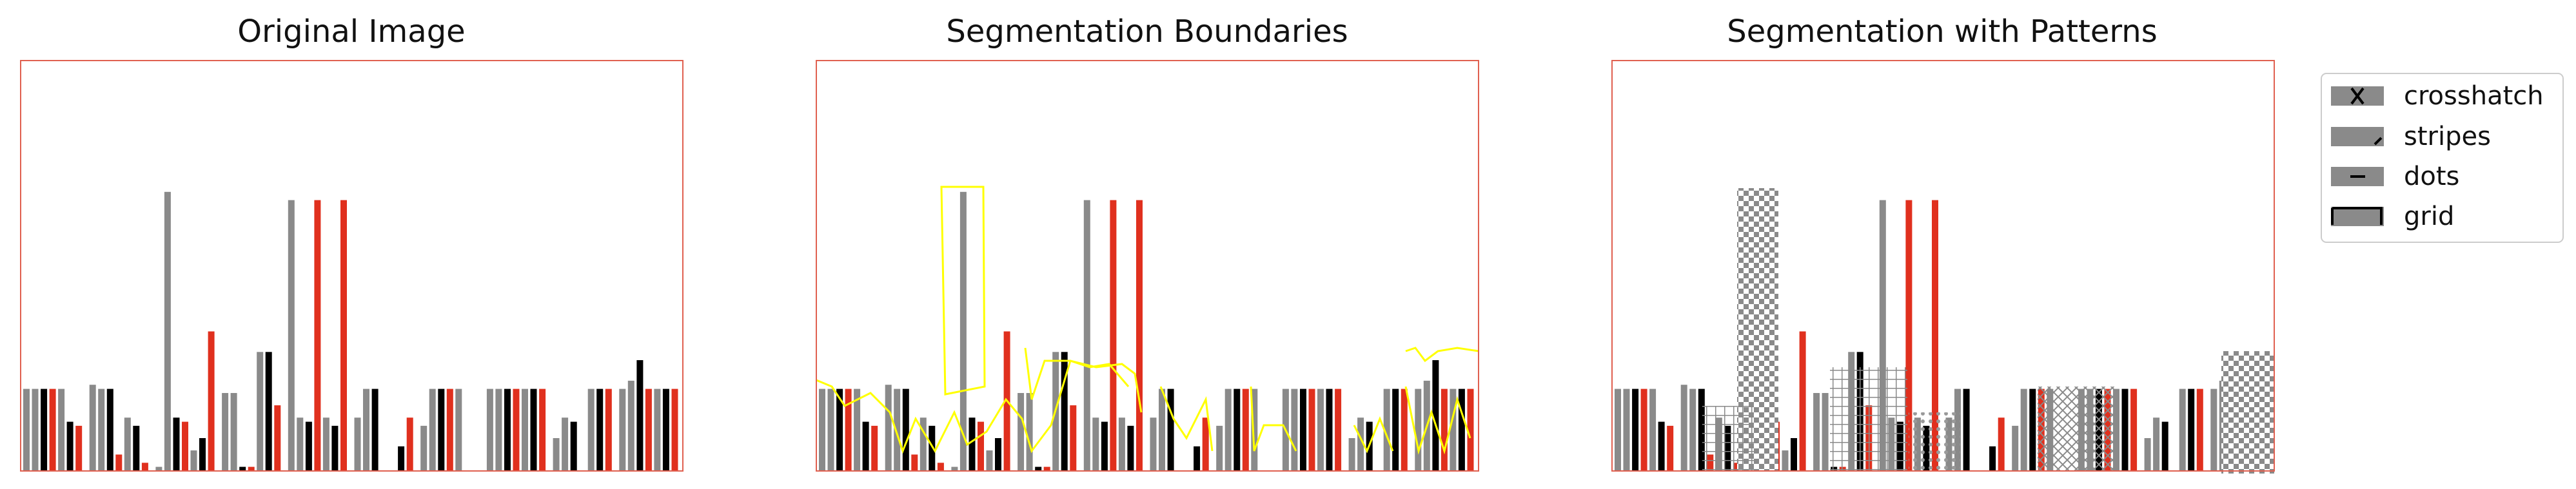 This screenshot has height=489, width=2576. I want to click on panel-title: Segmentation Boundaries, so click(1147, 32).